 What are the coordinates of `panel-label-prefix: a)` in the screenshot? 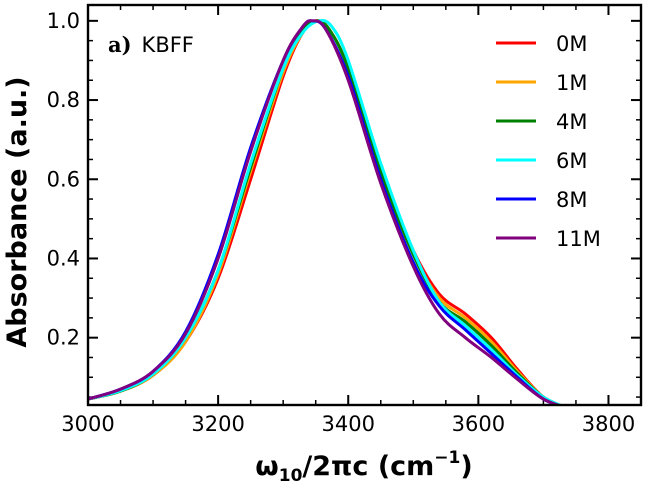 It's located at (120, 44).